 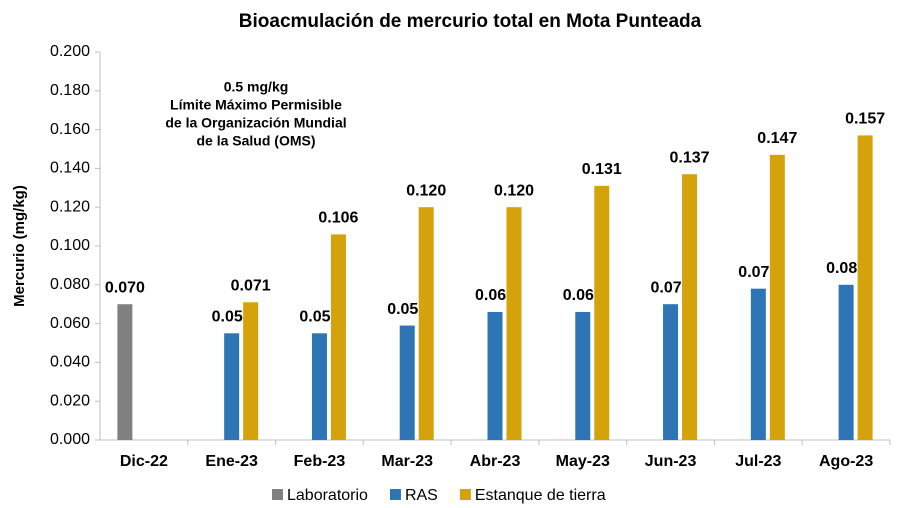 What do you see at coordinates (865, 119) in the screenshot?
I see `data-label: 0.157` at bounding box center [865, 119].